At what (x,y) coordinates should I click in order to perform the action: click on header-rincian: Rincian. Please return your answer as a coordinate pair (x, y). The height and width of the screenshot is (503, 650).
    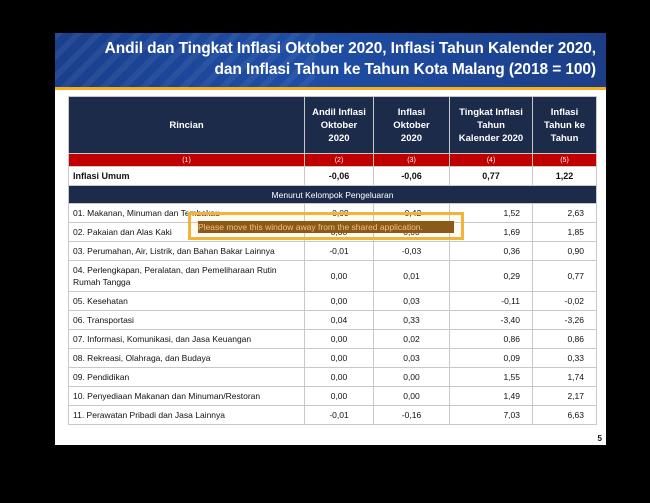
    Looking at the image, I should click on (186, 125).